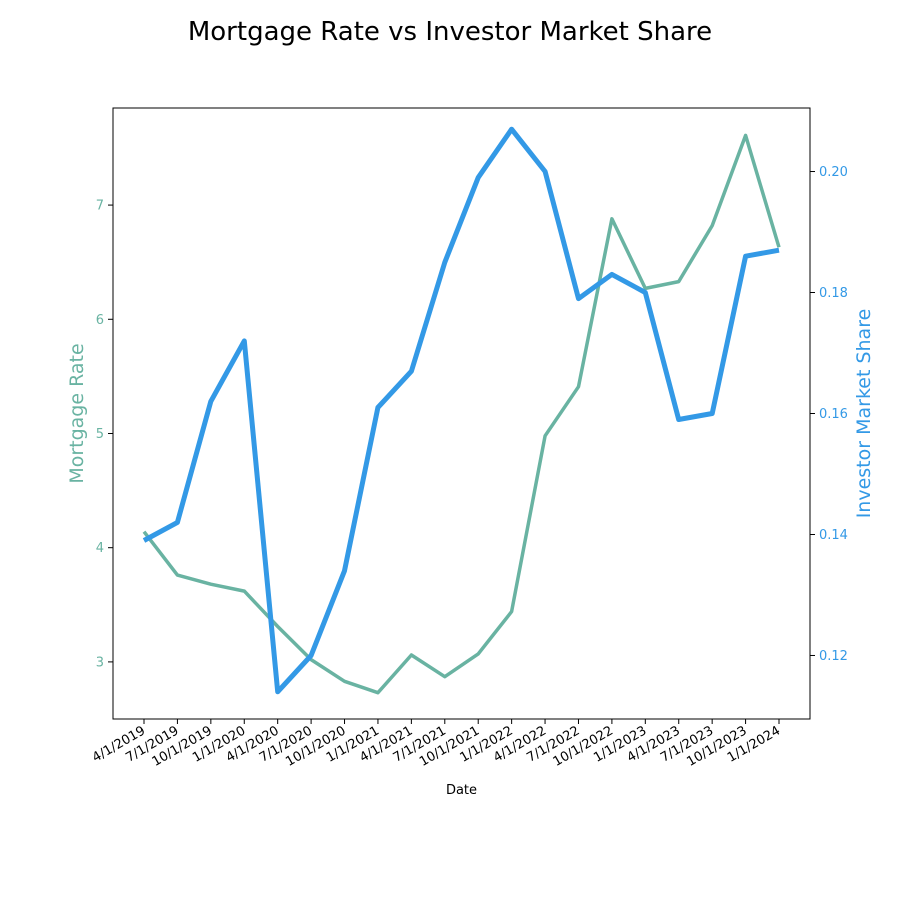  What do you see at coordinates (100, 548) in the screenshot?
I see `y-left-tick-label-1: 4` at bounding box center [100, 548].